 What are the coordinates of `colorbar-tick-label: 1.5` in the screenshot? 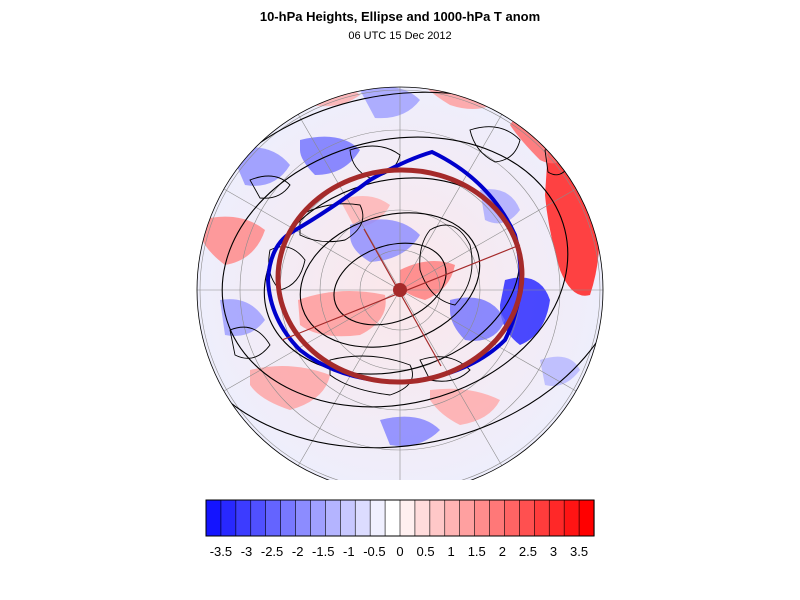 It's located at (477, 551).